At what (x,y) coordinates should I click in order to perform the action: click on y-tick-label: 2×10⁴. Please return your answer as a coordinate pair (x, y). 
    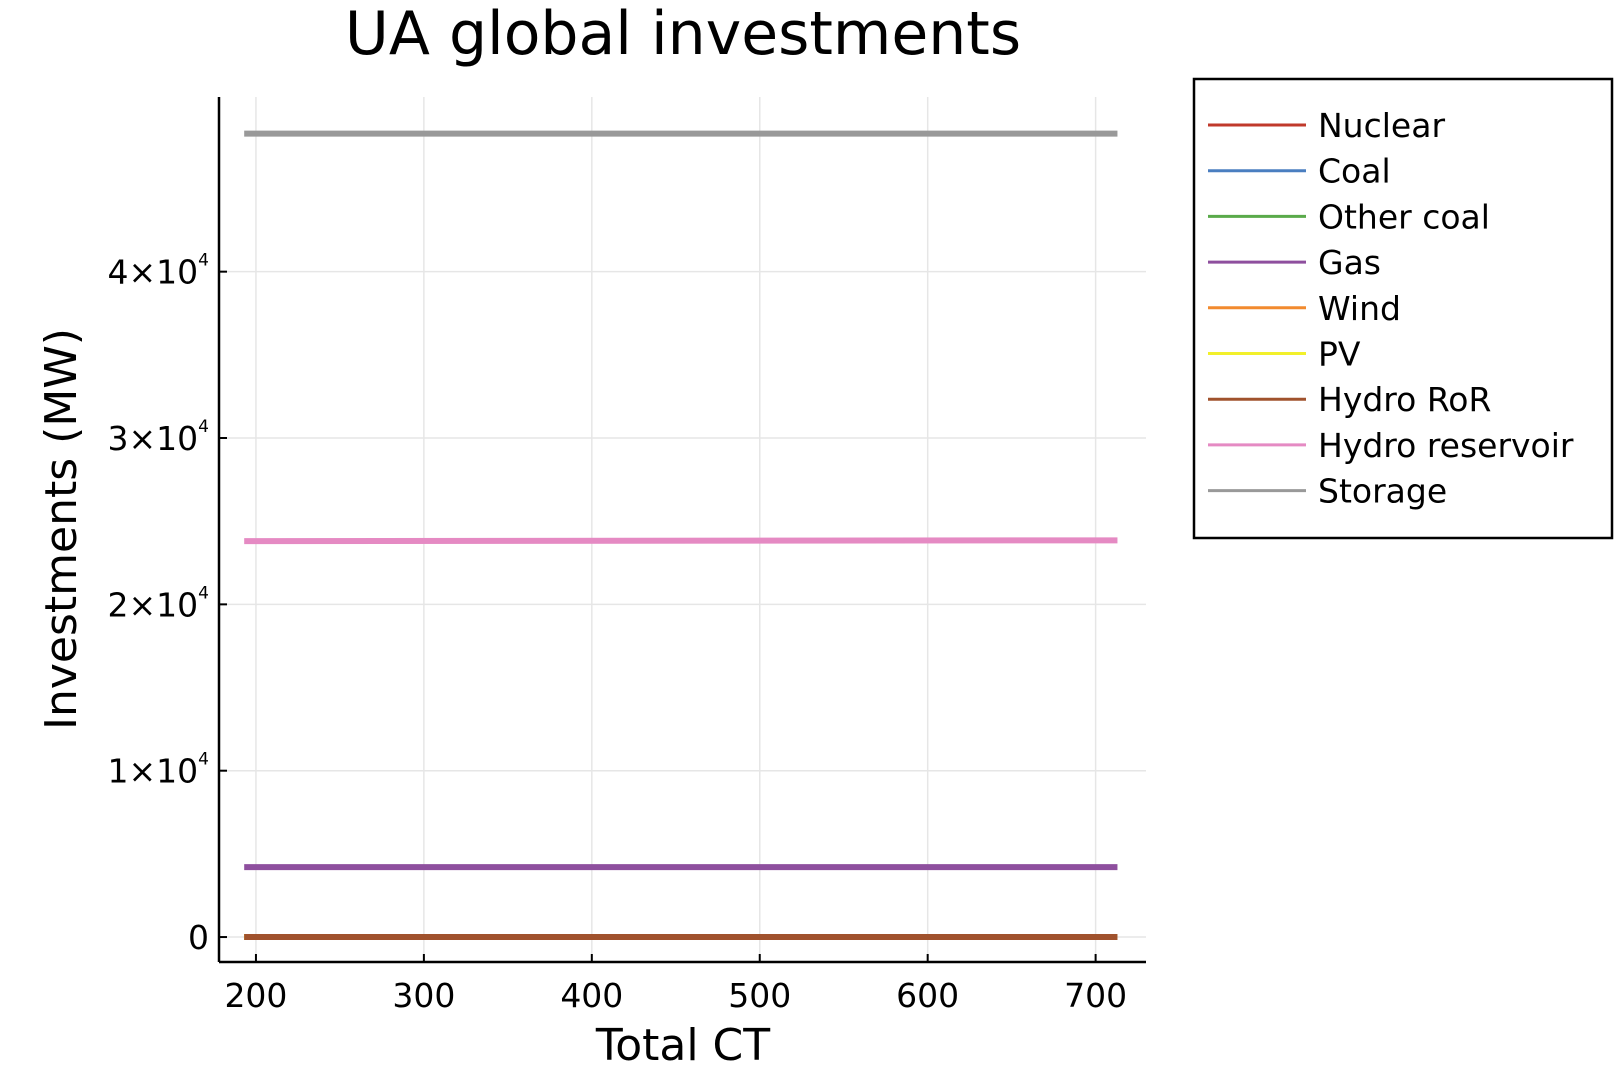
    Looking at the image, I should click on (158, 603).